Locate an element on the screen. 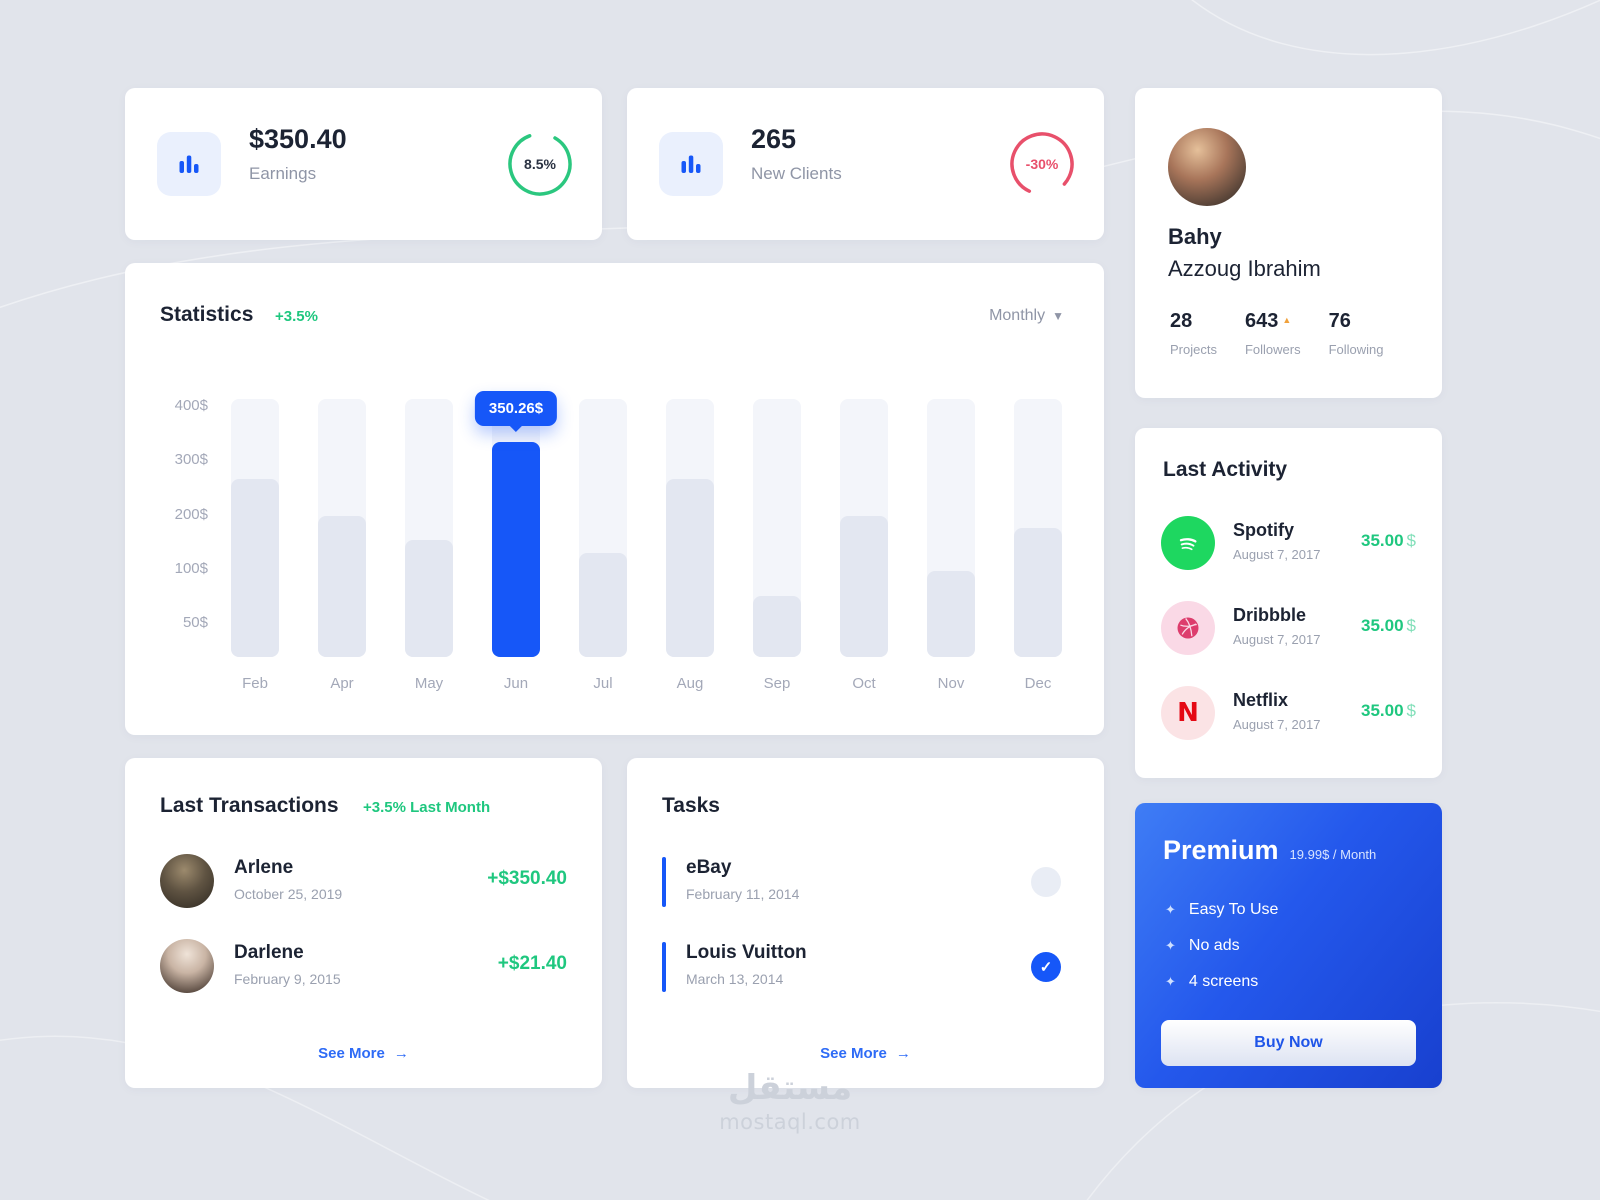  chart-column-jul: Jul is located at coordinates (603, 545).